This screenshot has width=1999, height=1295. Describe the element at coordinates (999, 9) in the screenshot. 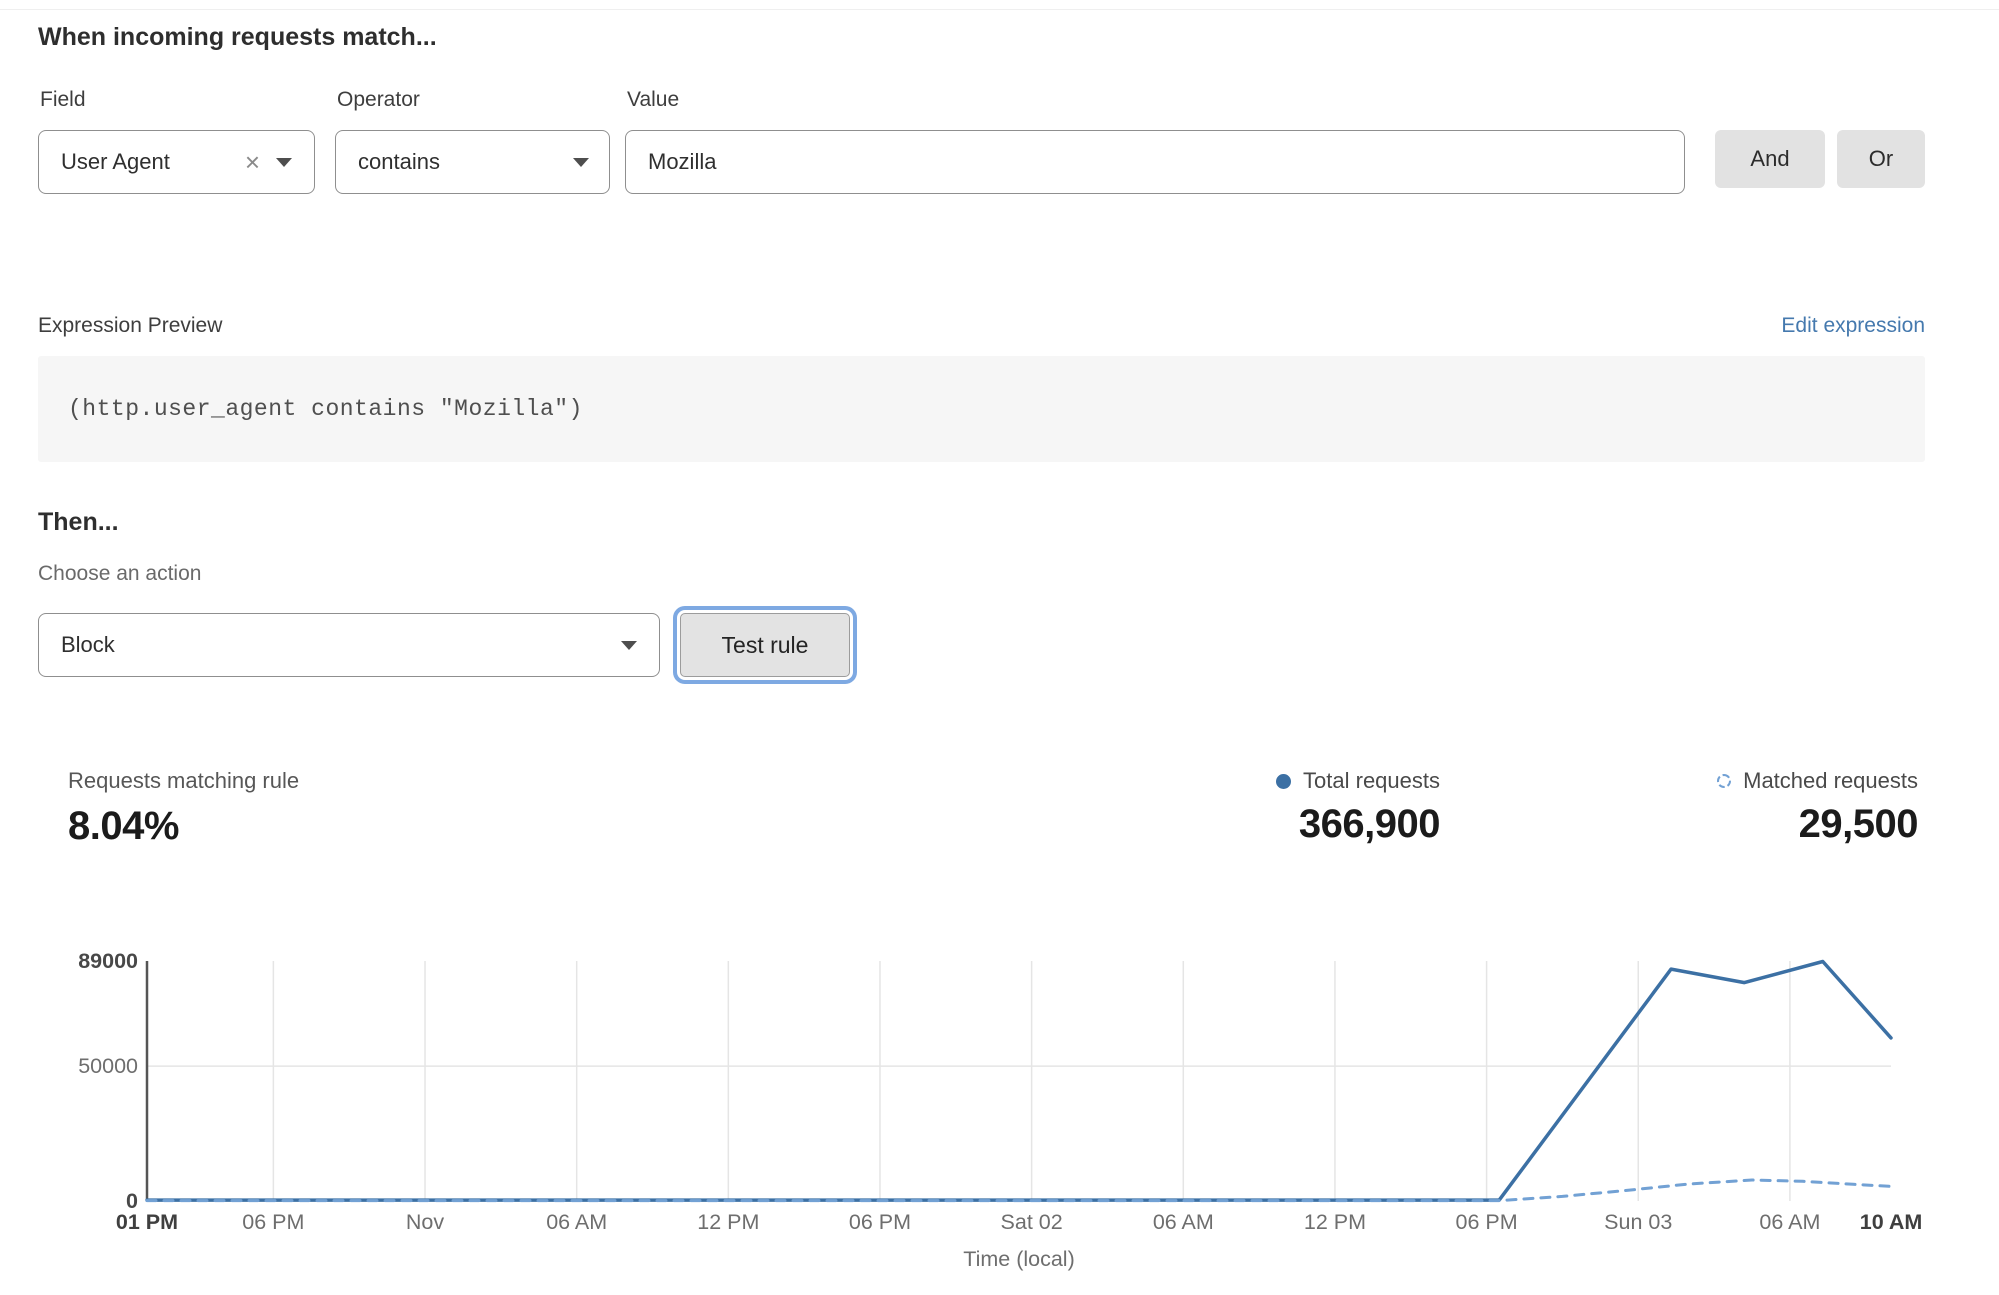

I see `top-divider` at that location.